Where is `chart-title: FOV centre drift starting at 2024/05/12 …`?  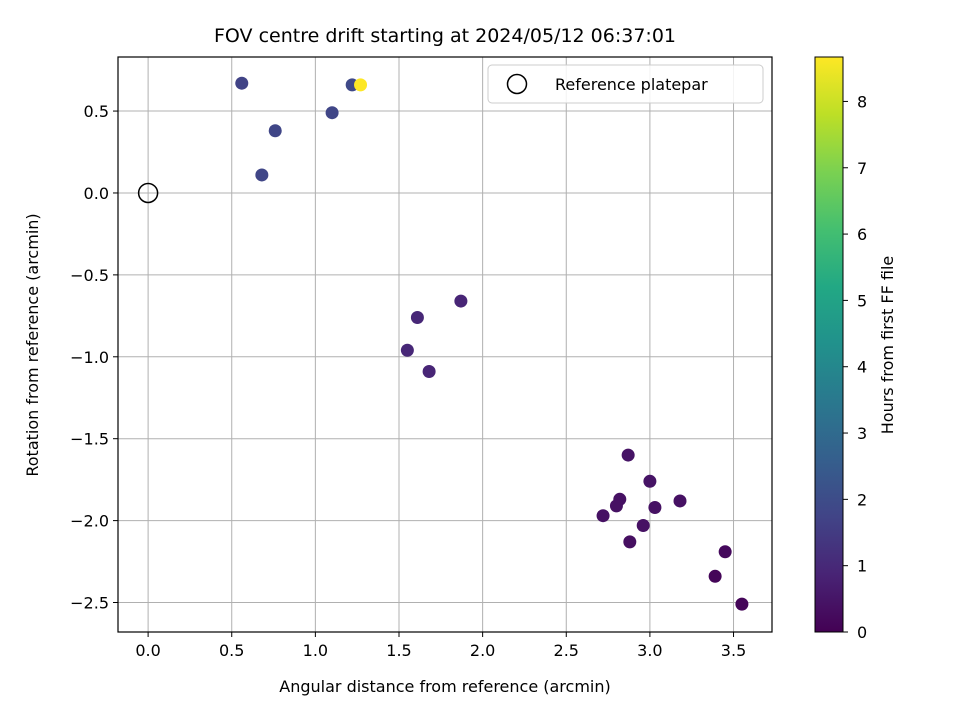 chart-title: FOV centre drift starting at 2024/05/12 … is located at coordinates (445, 36).